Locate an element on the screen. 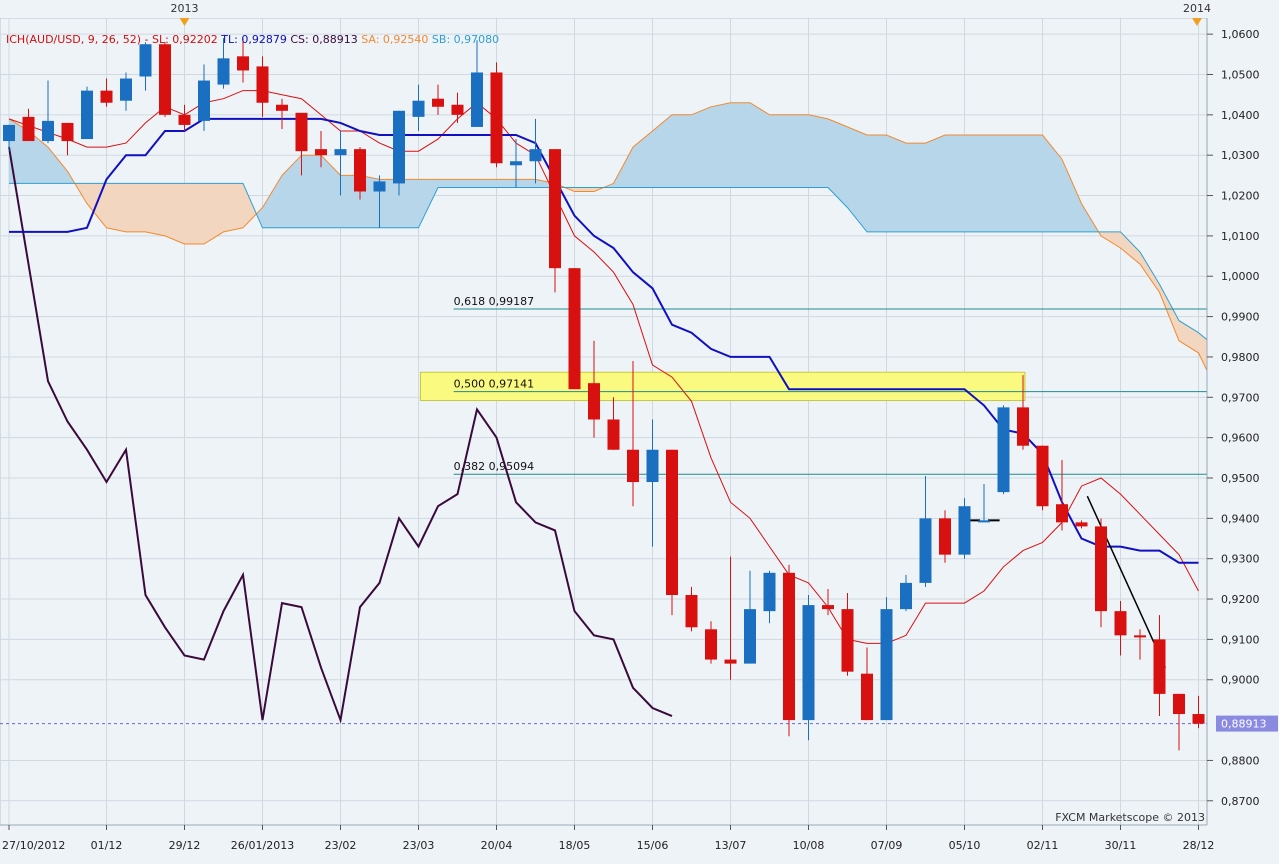  y-tick-label: 0,9200 is located at coordinates (1240, 599).